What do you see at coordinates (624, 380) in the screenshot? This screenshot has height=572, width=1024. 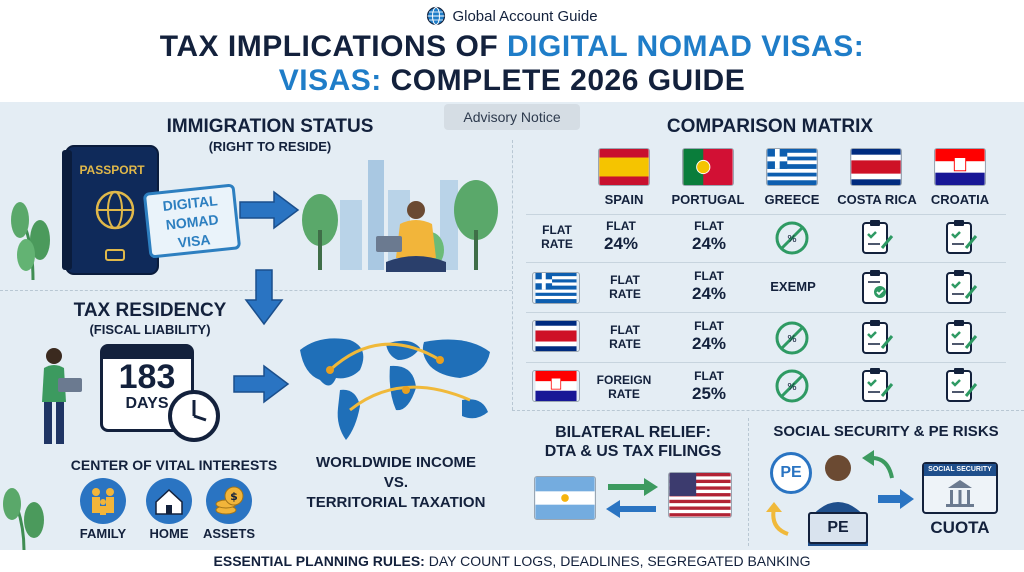 I see `row-label-line: FOREIGN` at bounding box center [624, 380].